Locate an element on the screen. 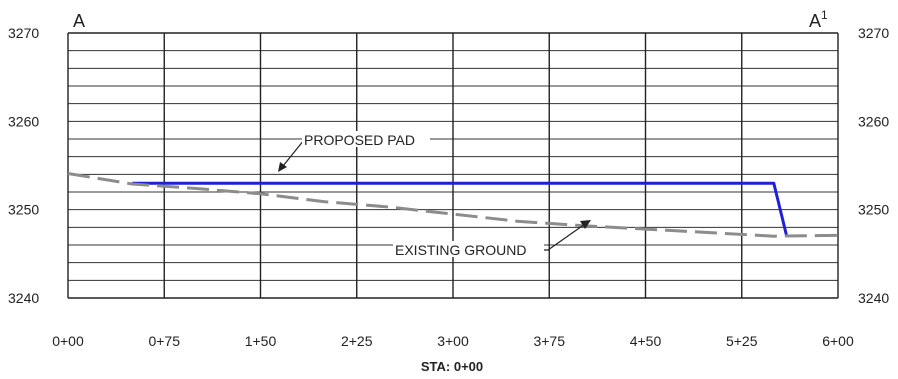 Image resolution: width=898 pixels, height=379 pixels. x-tick-label: 6+00 is located at coordinates (838, 341).